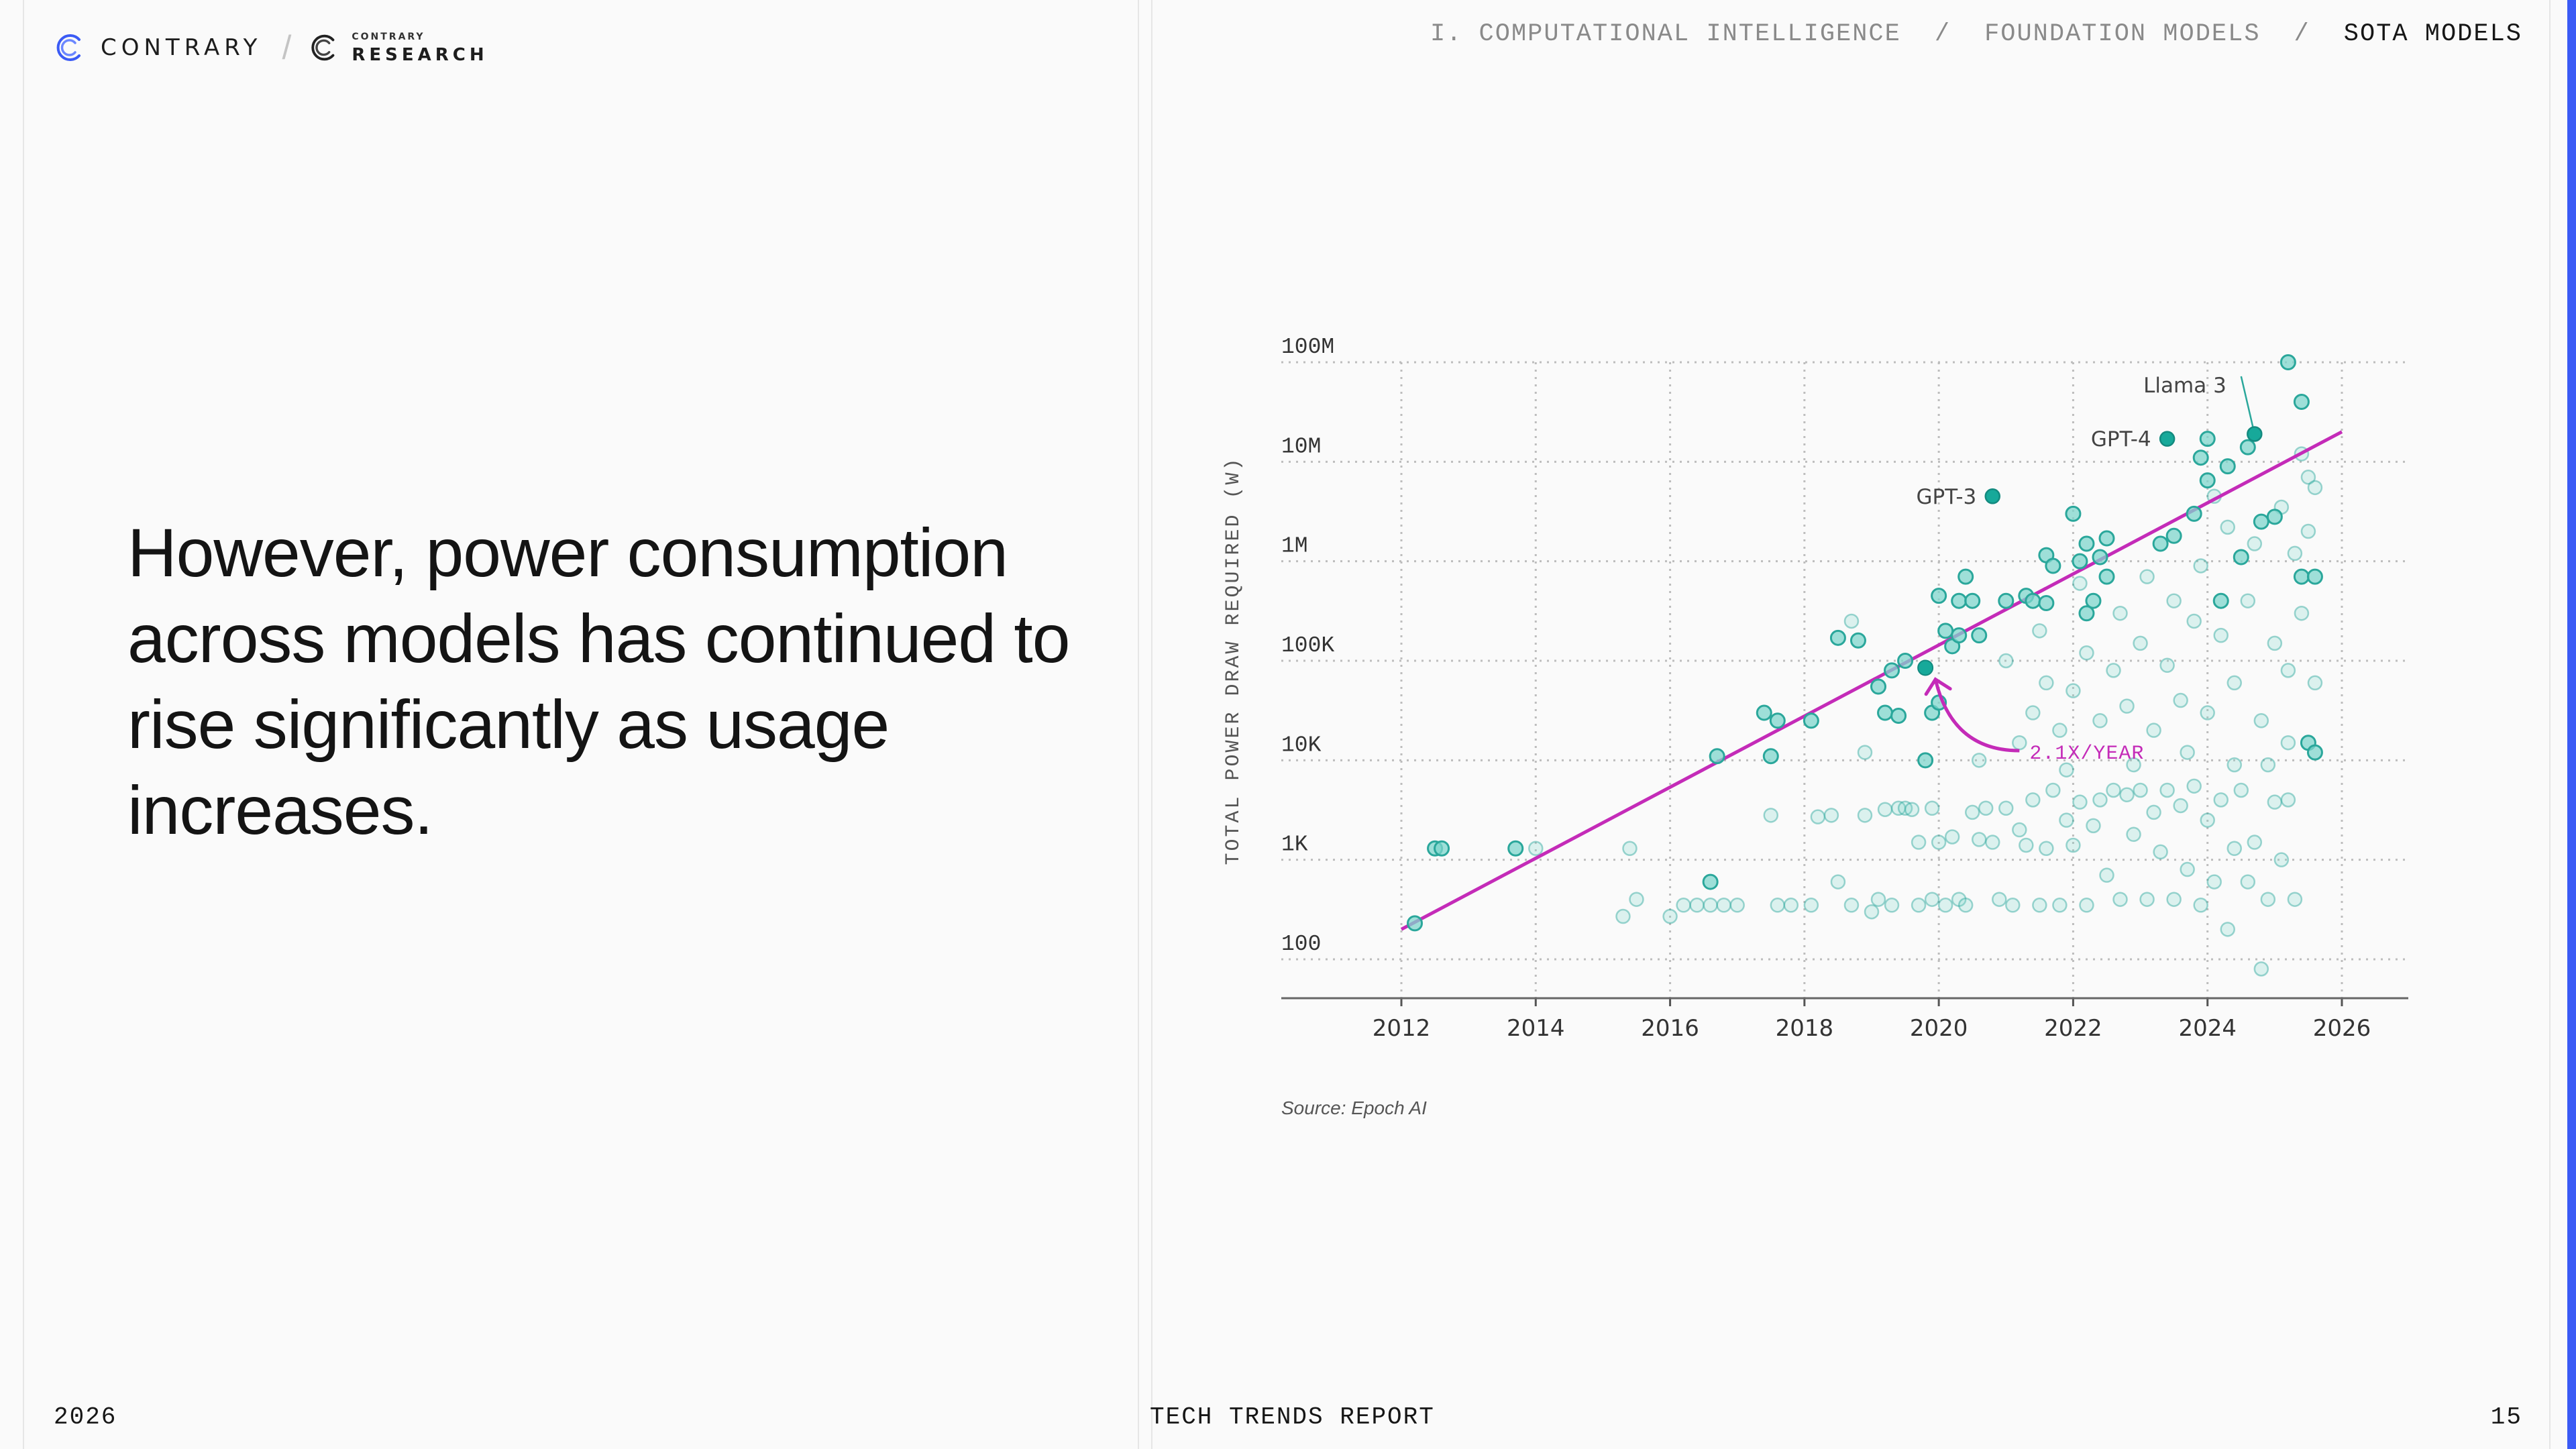 This screenshot has height=1449, width=2576. I want to click on x-tick-label: 2022, so click(2073, 1028).